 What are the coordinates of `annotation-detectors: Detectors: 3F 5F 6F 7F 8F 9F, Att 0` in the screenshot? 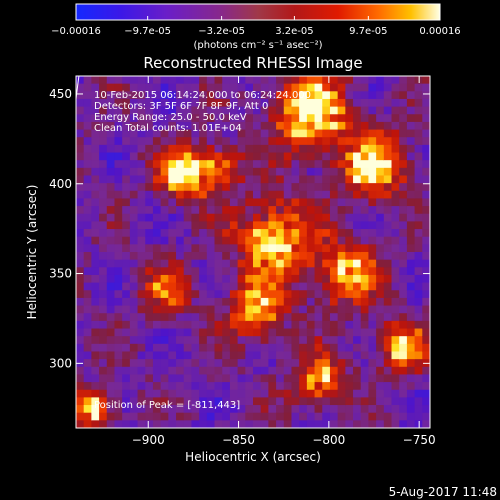 It's located at (181, 106).